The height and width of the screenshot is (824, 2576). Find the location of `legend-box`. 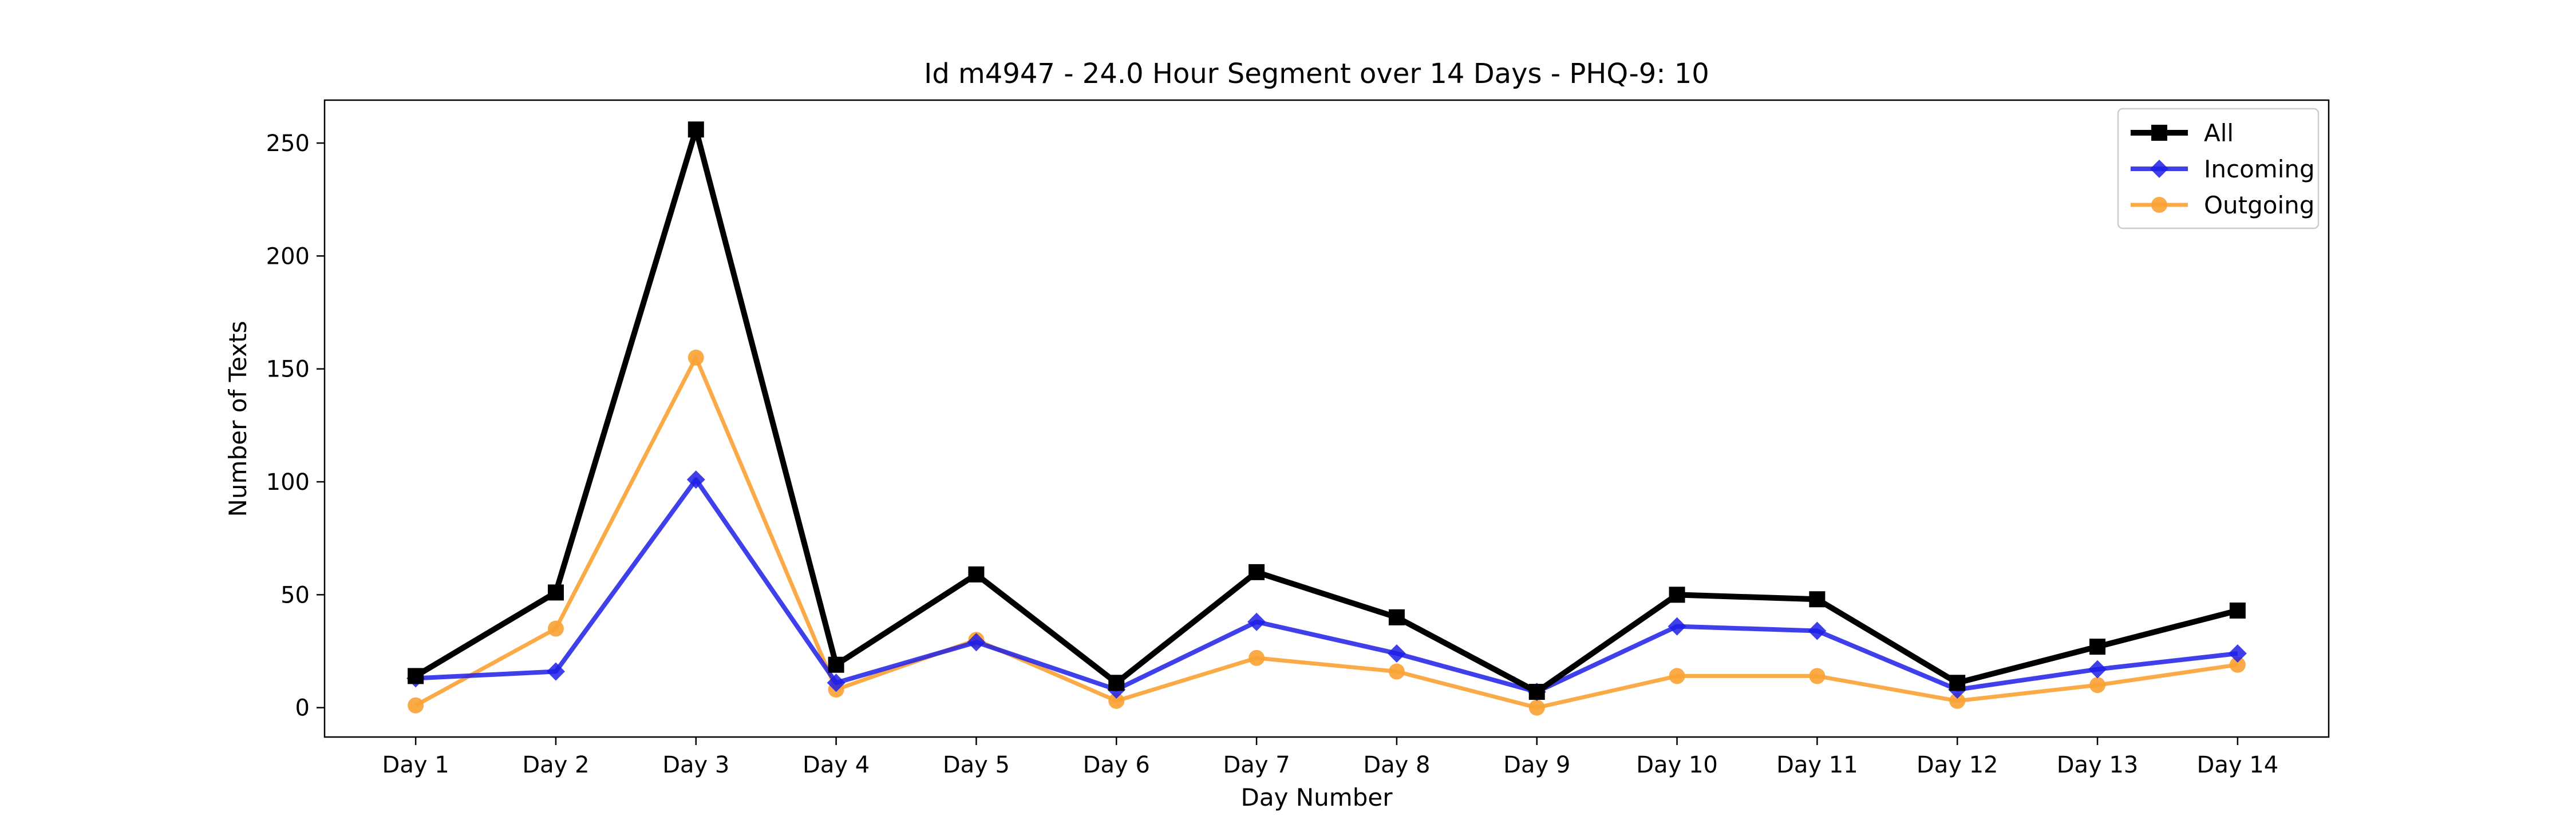

legend-box is located at coordinates (2218, 168).